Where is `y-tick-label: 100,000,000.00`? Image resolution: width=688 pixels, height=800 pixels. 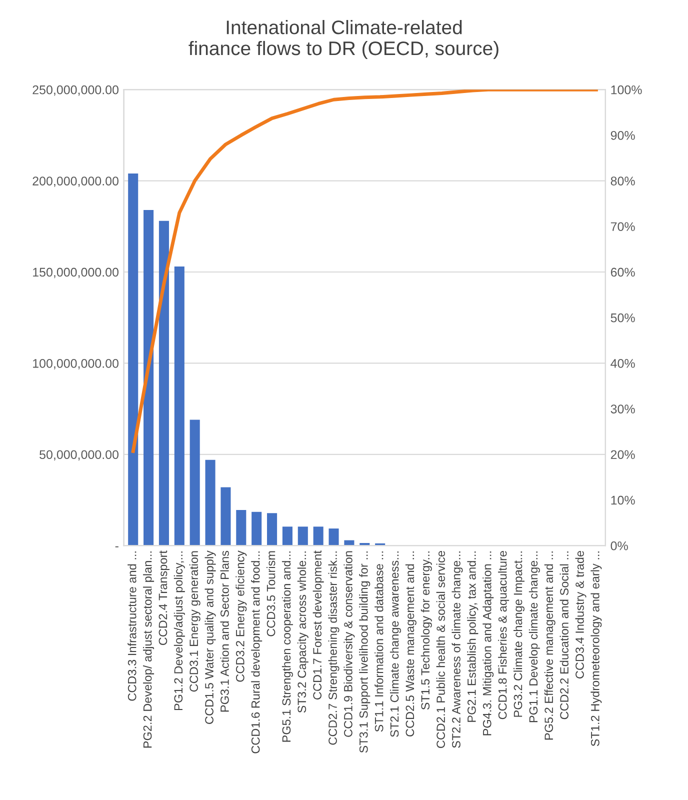 y-tick-label: 100,000,000.00 is located at coordinates (75, 364).